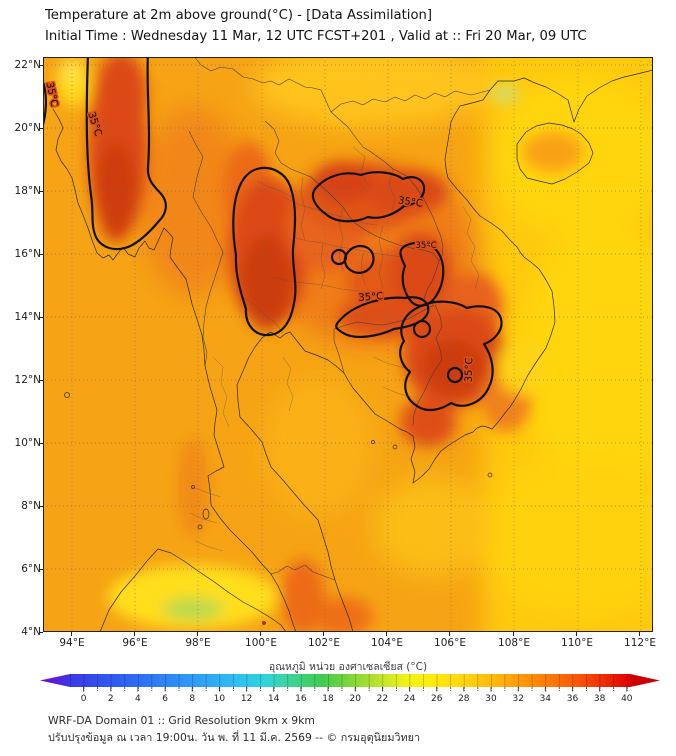 Image resolution: width=676 pixels, height=756 pixels. Describe the element at coordinates (27, 380) in the screenshot. I see `y-tick-label: 12°N` at that location.